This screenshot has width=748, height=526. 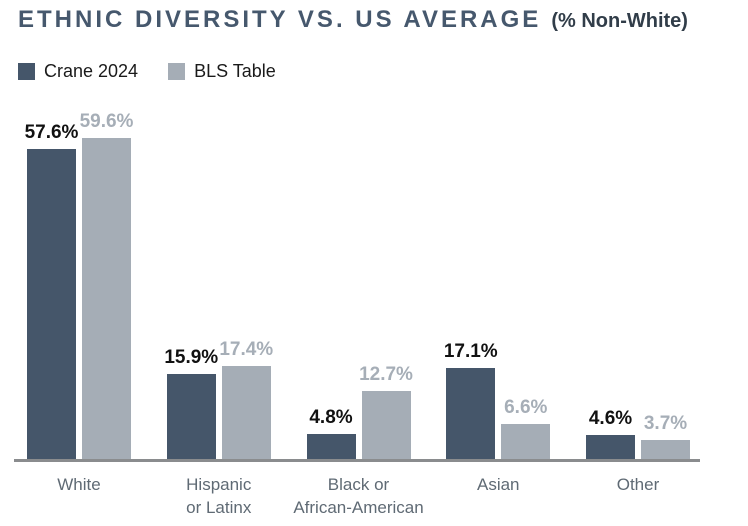 What do you see at coordinates (619, 21) in the screenshot?
I see `chart-subtitle: (% Non-White)` at bounding box center [619, 21].